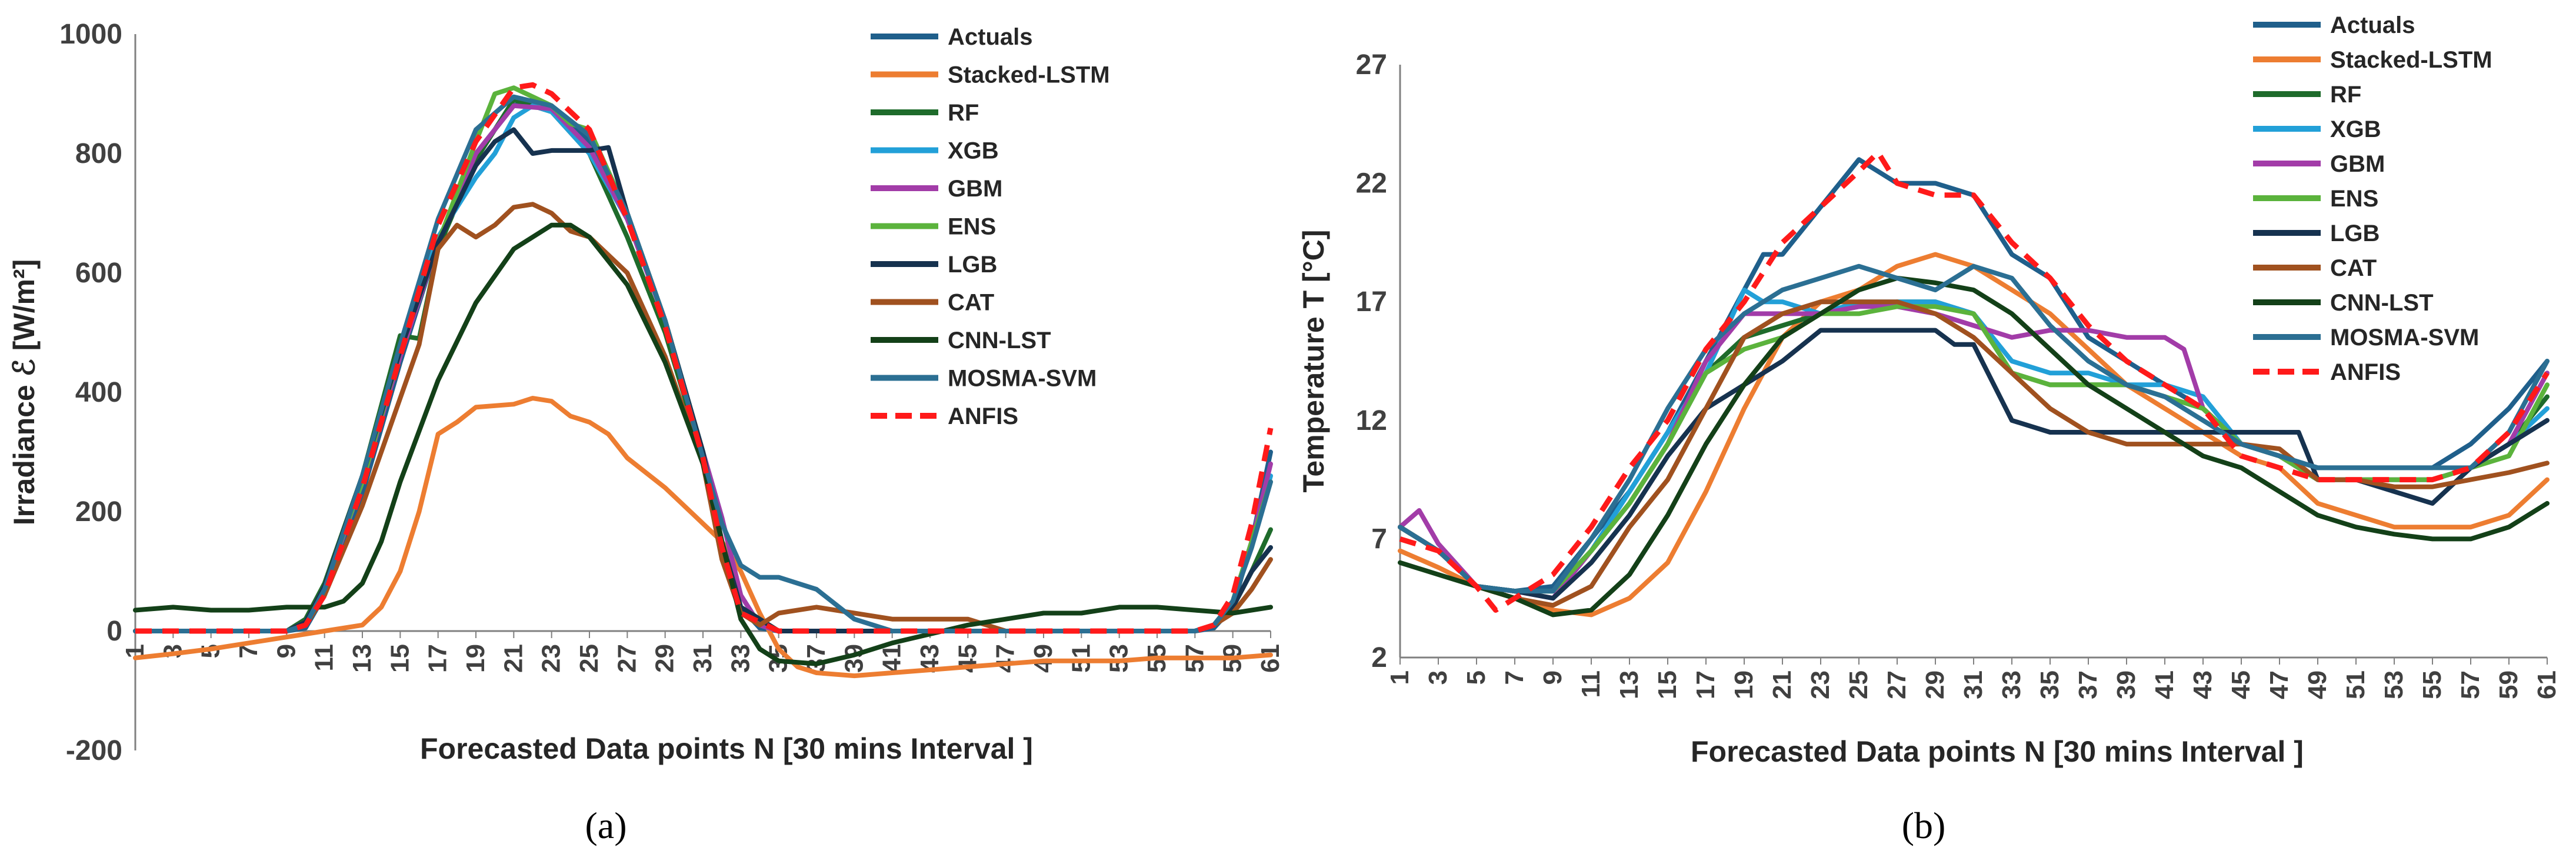 This screenshot has height=861, width=2576. What do you see at coordinates (703, 537) in the screenshot?
I see `series-line-stacked-lstm` at bounding box center [703, 537].